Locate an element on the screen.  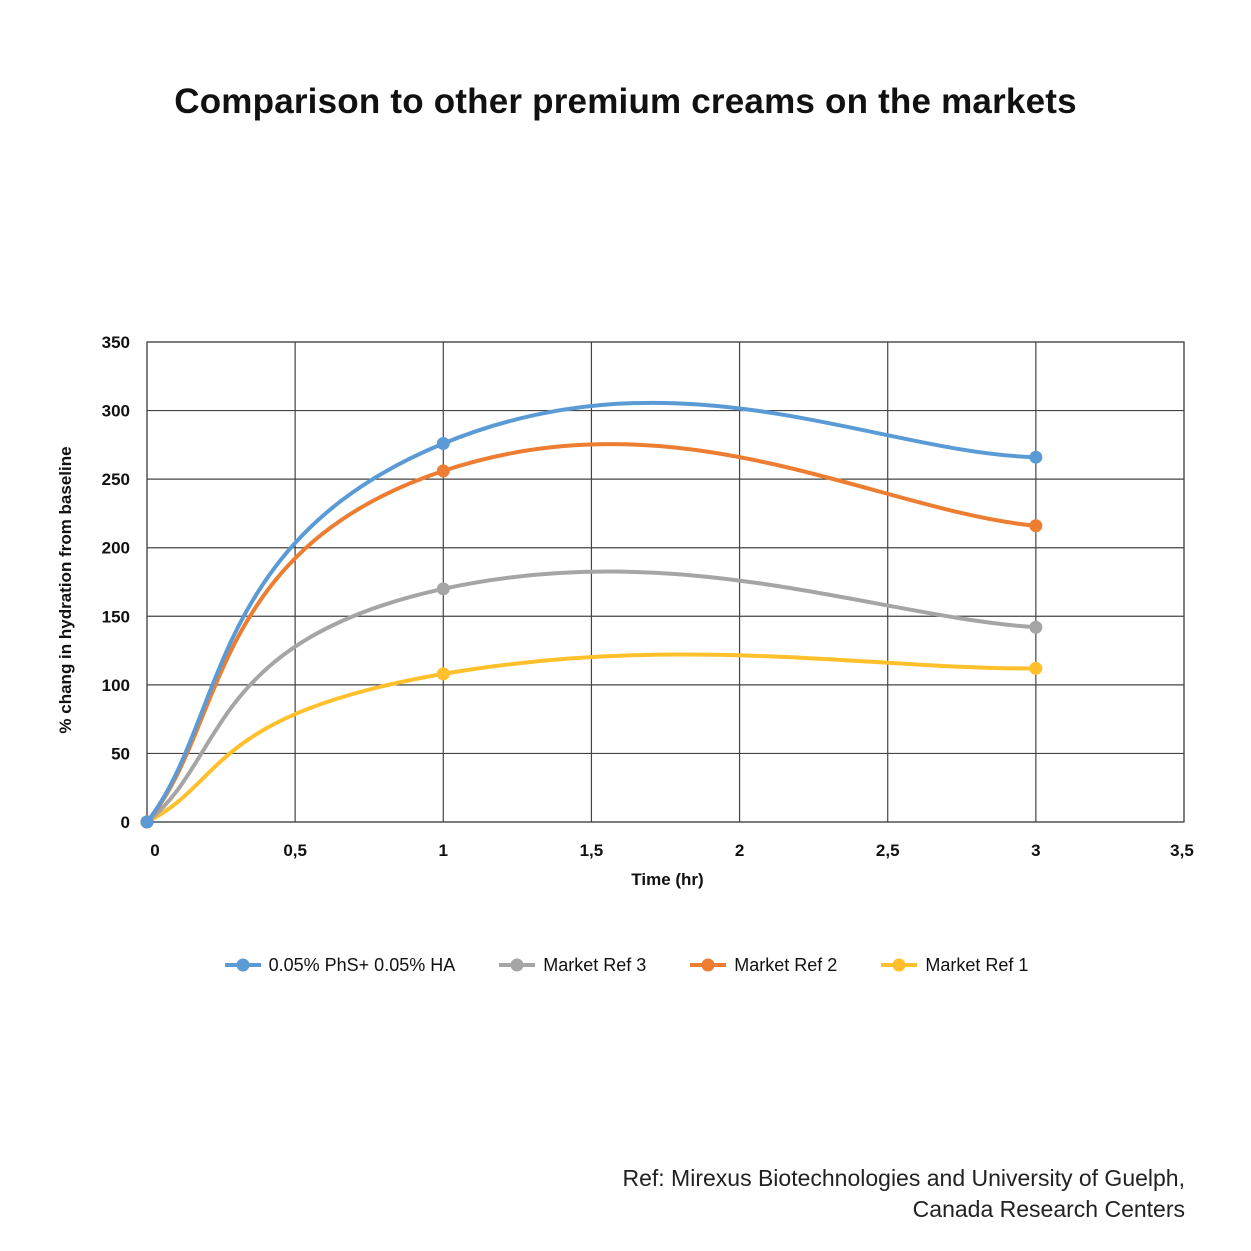
legend-item: Market Ref 2 is located at coordinates (762, 965).